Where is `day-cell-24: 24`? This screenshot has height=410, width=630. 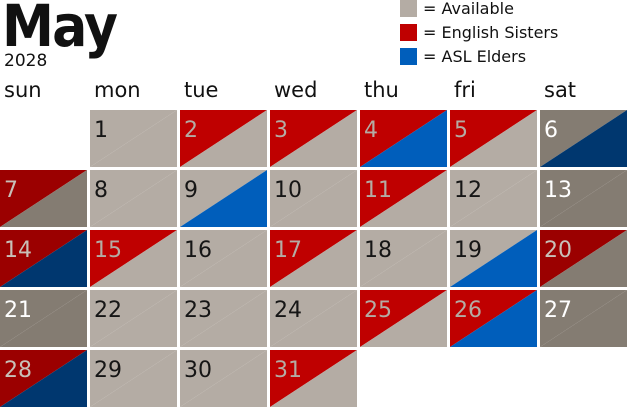
day-cell-24: 24 is located at coordinates (313, 318).